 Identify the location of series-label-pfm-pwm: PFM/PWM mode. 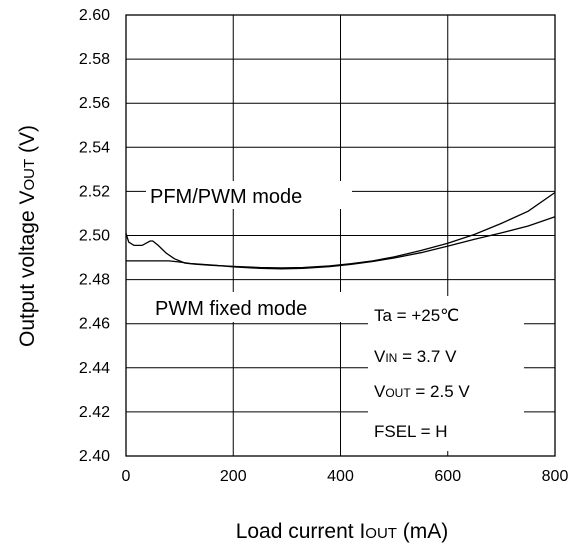
(226, 197).